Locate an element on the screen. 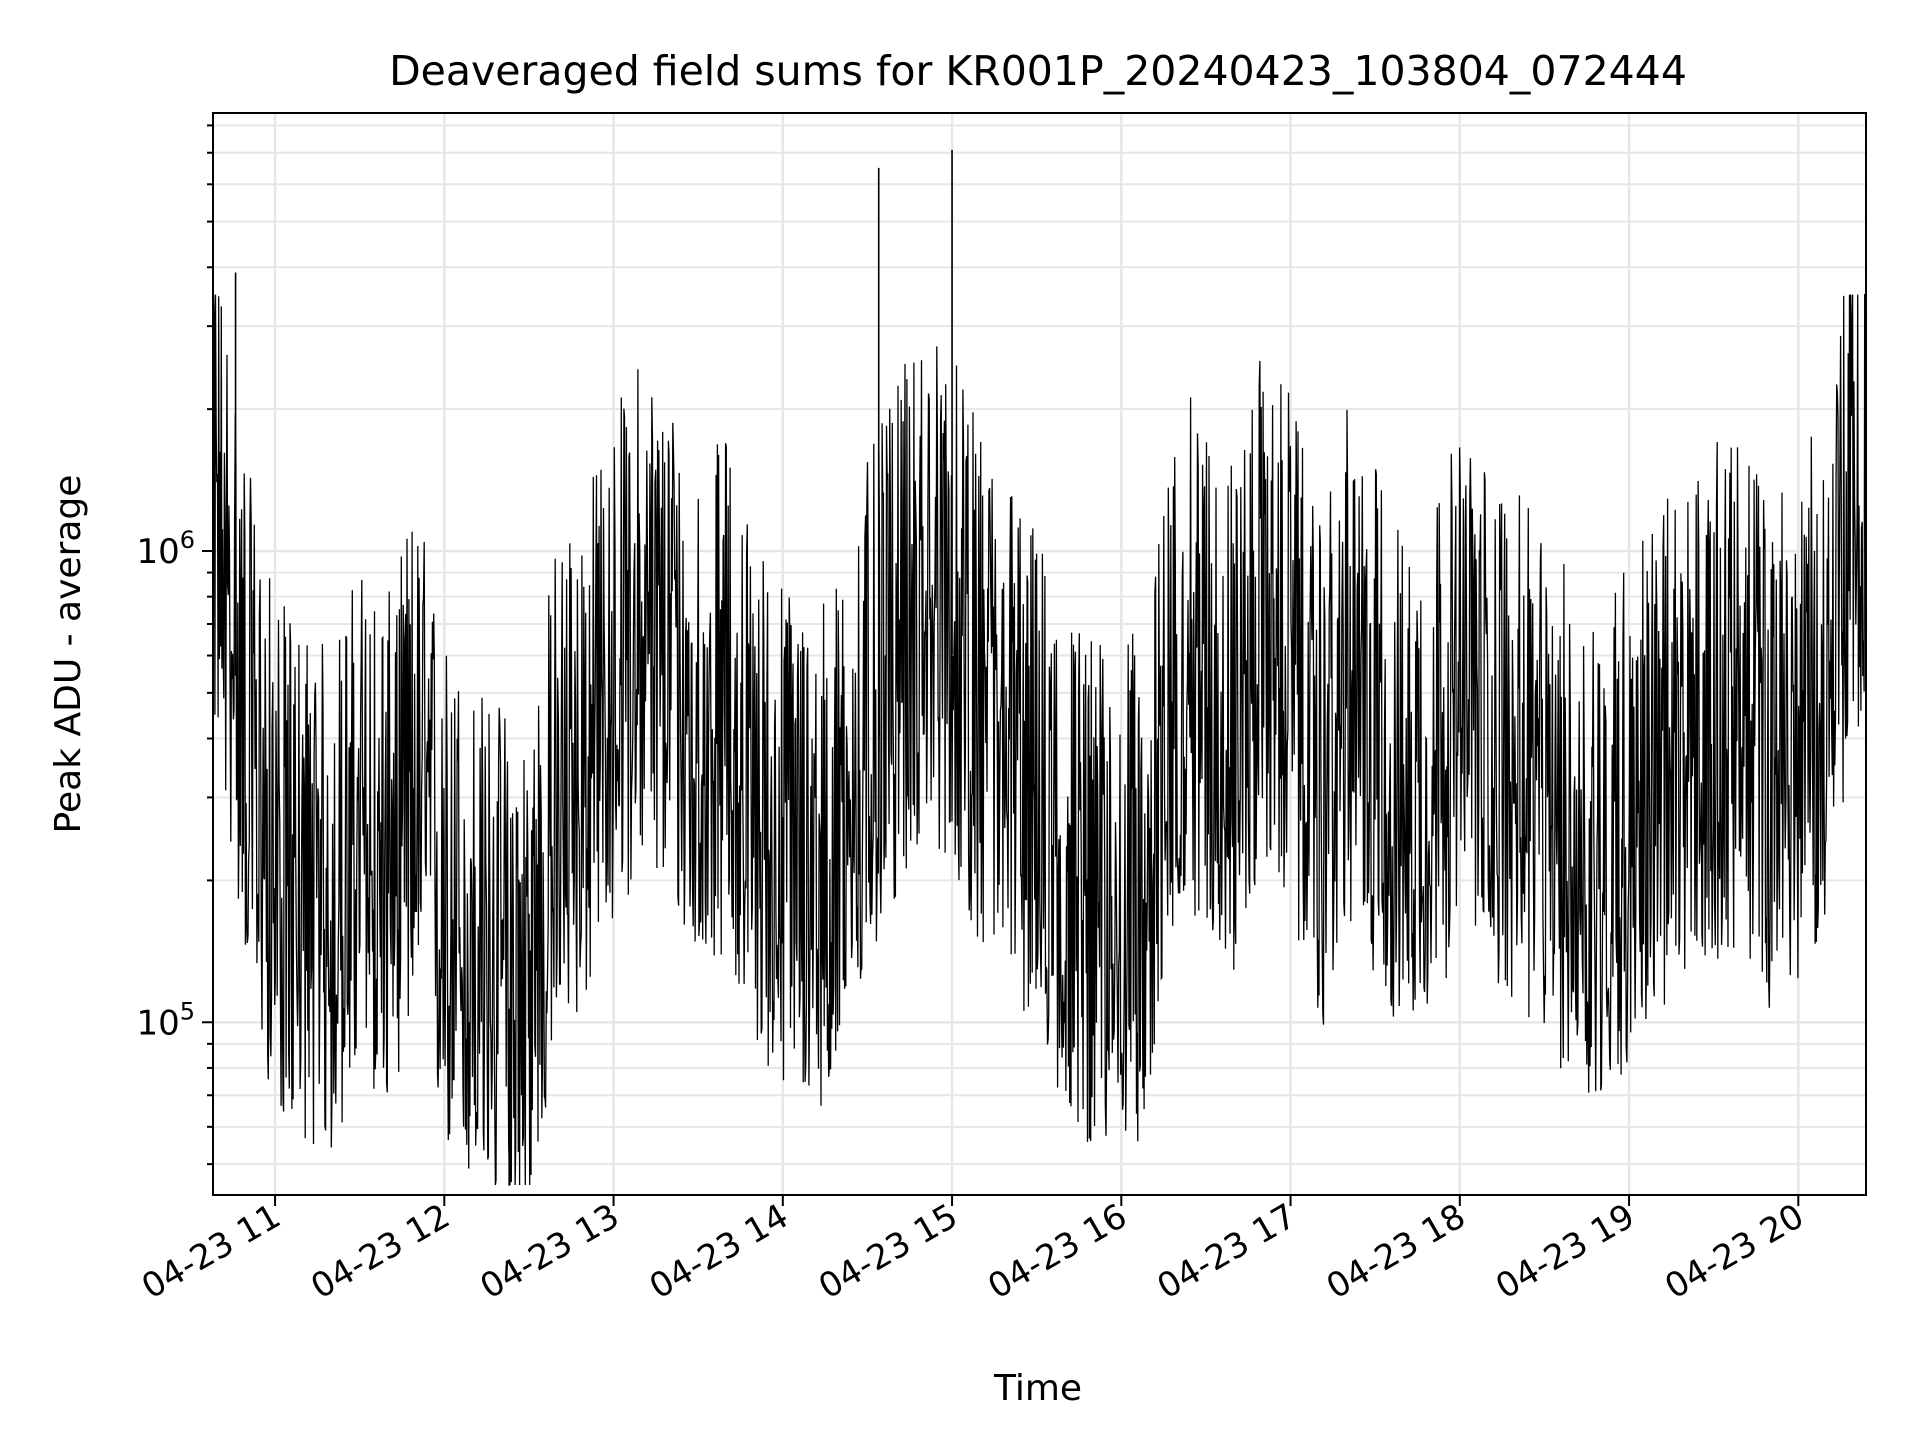  y-axis-label: Peak ADU - average is located at coordinates (68, 654).